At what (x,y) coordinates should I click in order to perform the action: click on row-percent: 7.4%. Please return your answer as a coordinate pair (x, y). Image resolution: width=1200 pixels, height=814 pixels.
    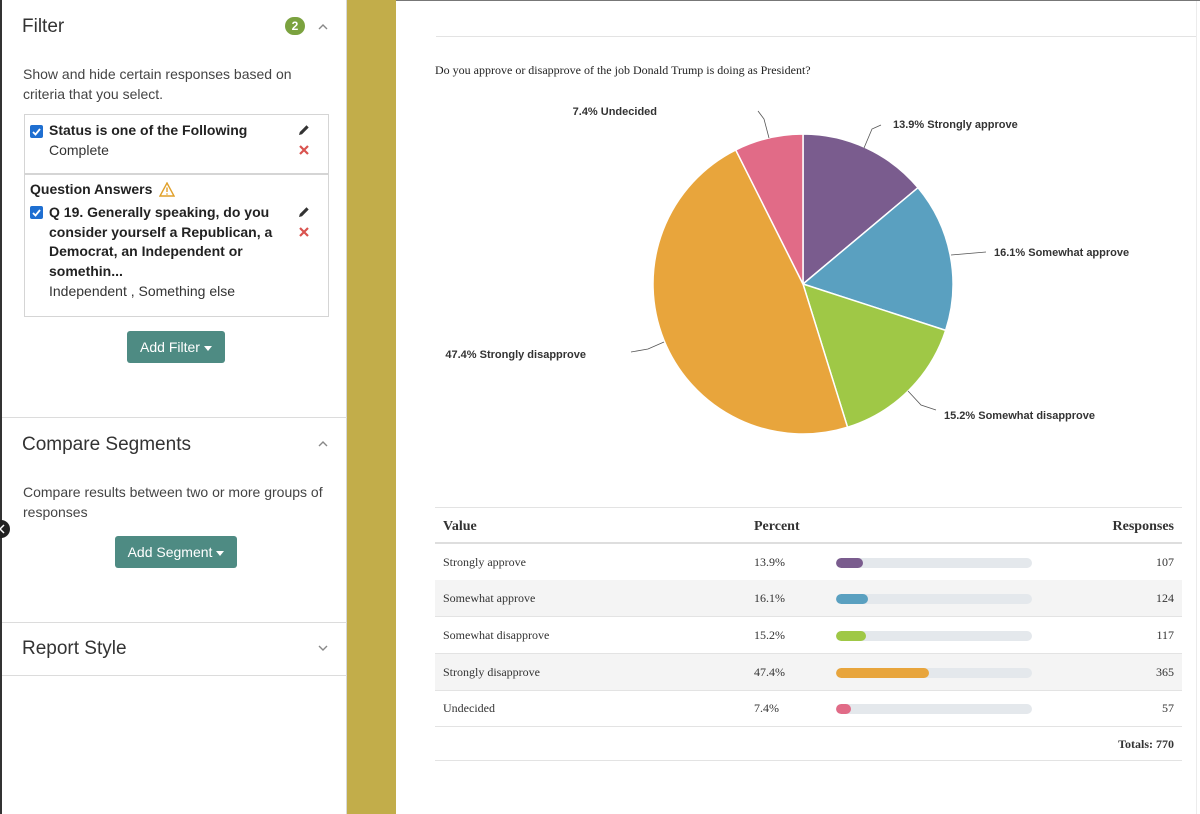
    Looking at the image, I should click on (766, 708).